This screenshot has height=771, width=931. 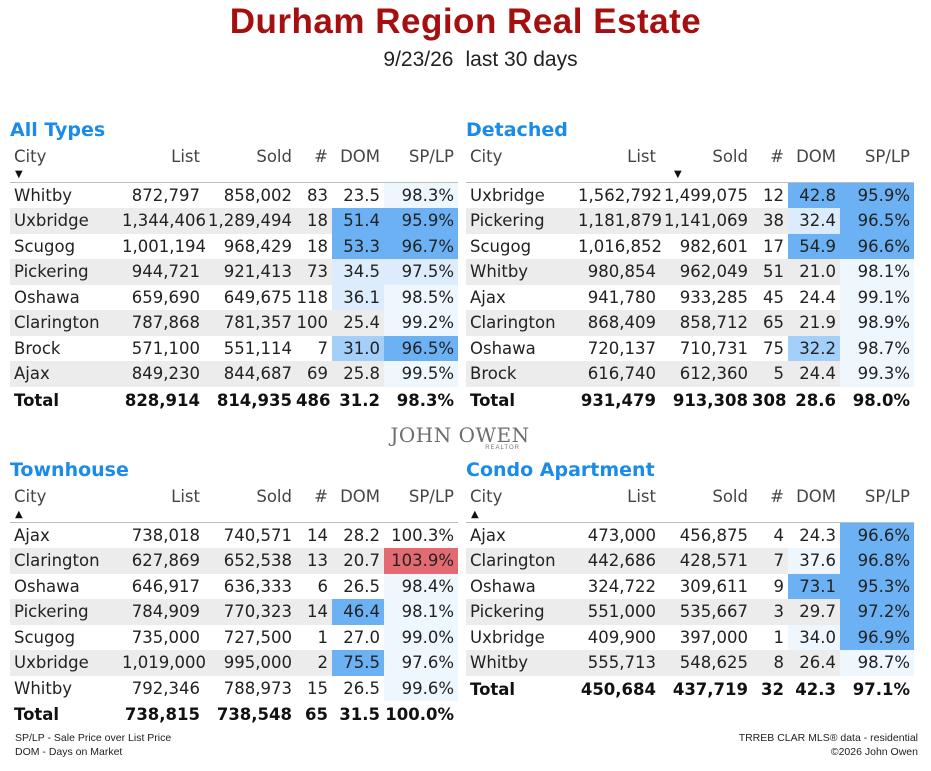 What do you see at coordinates (421, 348) in the screenshot?
I see `cell-splp: 96.5%` at bounding box center [421, 348].